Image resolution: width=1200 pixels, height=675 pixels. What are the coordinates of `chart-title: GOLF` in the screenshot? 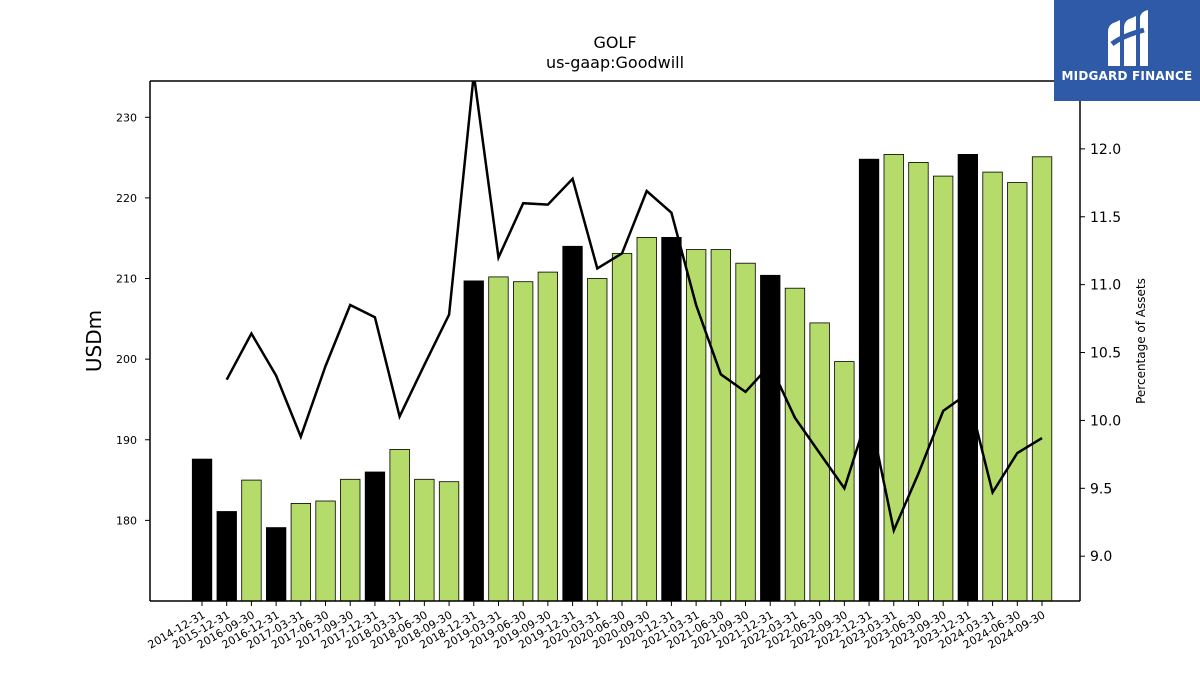 It's located at (614, 42).